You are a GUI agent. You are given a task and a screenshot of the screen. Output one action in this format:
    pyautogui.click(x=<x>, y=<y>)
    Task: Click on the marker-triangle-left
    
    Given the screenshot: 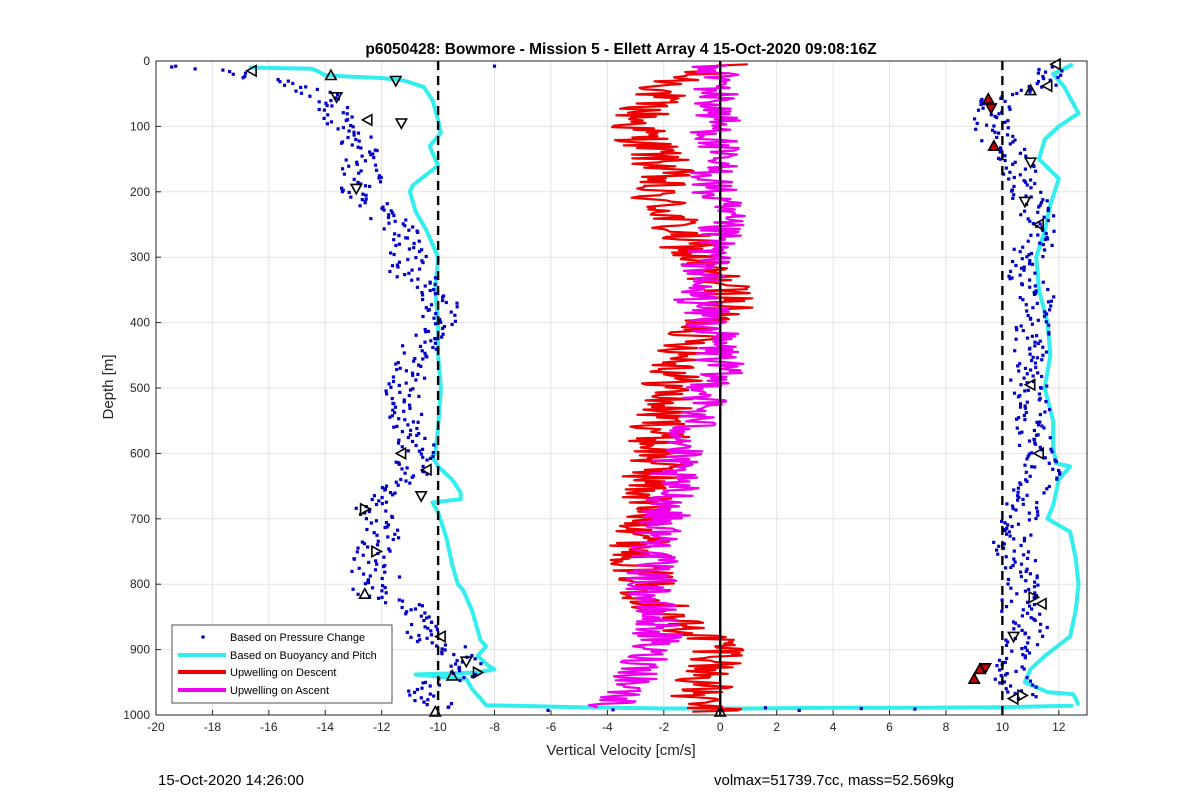 What is the action you would take?
    pyautogui.click(x=1038, y=453)
    